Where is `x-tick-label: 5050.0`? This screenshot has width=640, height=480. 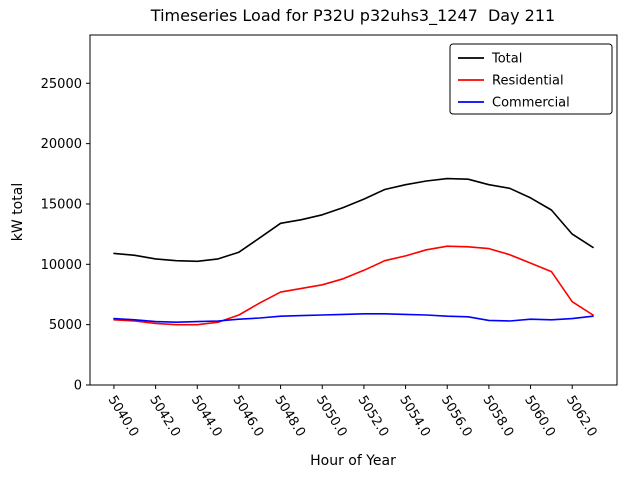 x-tick-label: 5050.0 is located at coordinates (331, 416).